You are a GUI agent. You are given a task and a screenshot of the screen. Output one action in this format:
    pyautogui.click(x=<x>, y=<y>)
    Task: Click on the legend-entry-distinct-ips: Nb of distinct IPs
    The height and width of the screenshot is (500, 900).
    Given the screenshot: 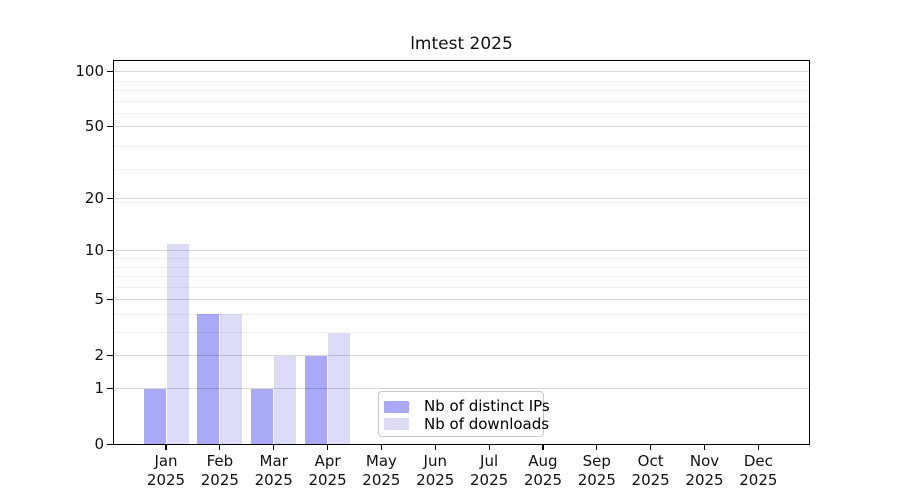 What is the action you would take?
    pyautogui.click(x=467, y=407)
    